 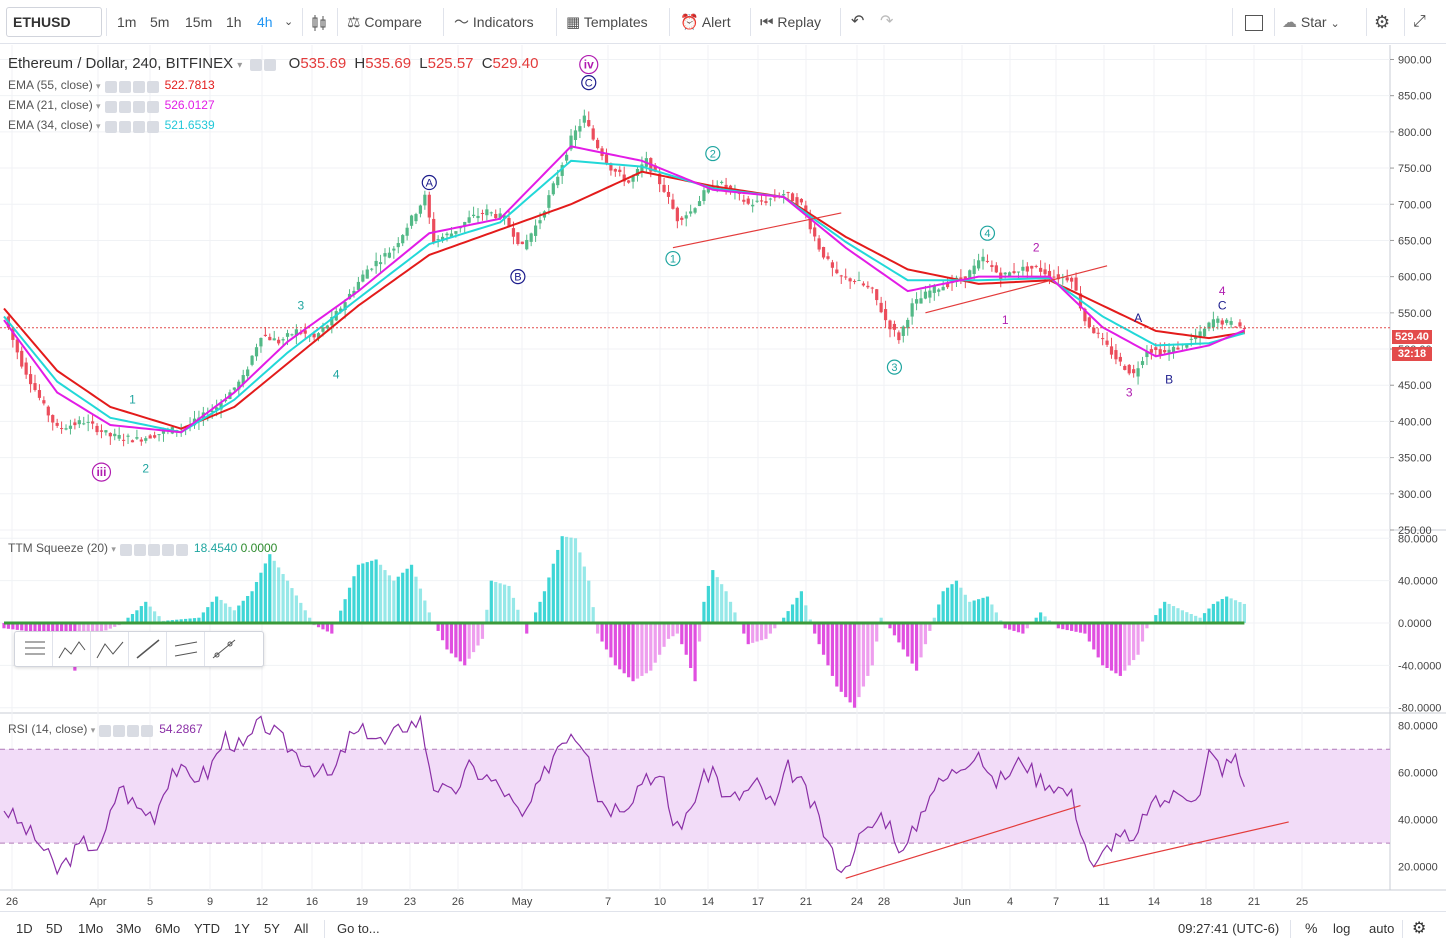 I want to click on chart-type-button, so click(x=319, y=22).